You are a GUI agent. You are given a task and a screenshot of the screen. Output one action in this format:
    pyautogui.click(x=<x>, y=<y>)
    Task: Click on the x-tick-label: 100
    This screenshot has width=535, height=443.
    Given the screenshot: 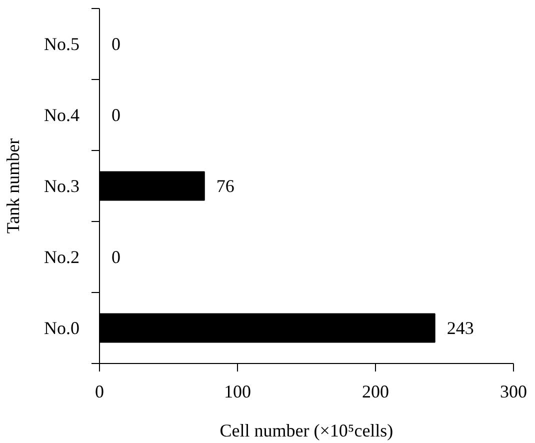 What is the action you would take?
    pyautogui.click(x=237, y=392)
    